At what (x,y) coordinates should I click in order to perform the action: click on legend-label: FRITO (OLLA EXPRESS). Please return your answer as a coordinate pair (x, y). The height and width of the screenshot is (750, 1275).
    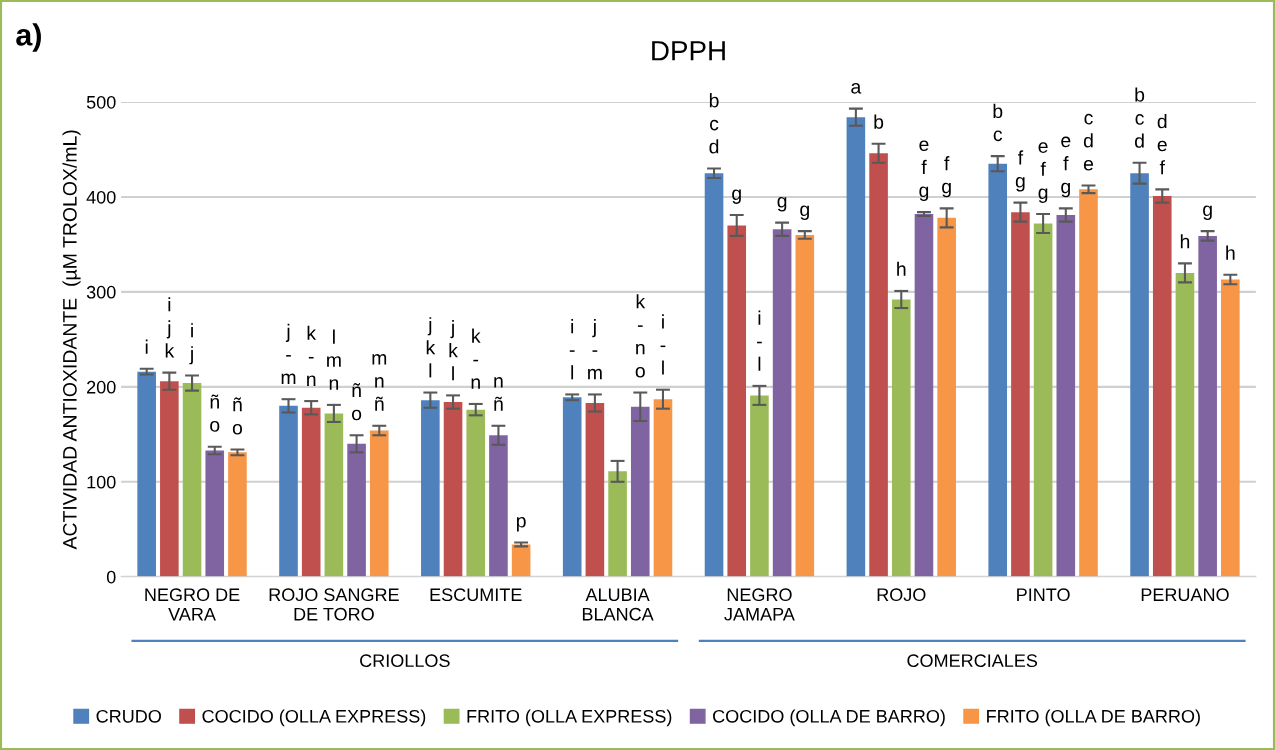
    Looking at the image, I should click on (569, 718).